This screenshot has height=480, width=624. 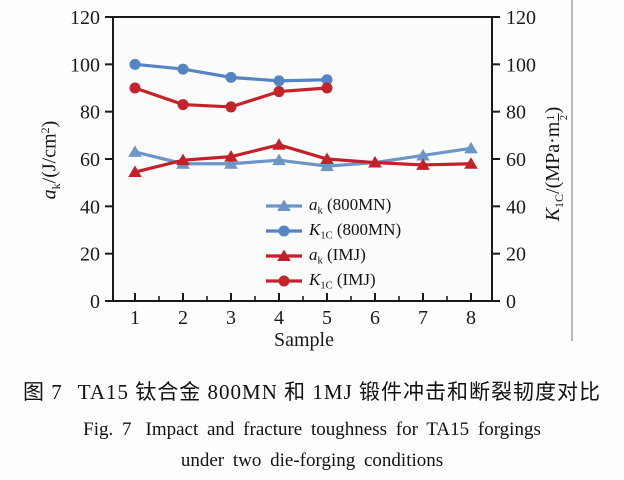 I want to click on x-tick: 5, so click(x=327, y=318).